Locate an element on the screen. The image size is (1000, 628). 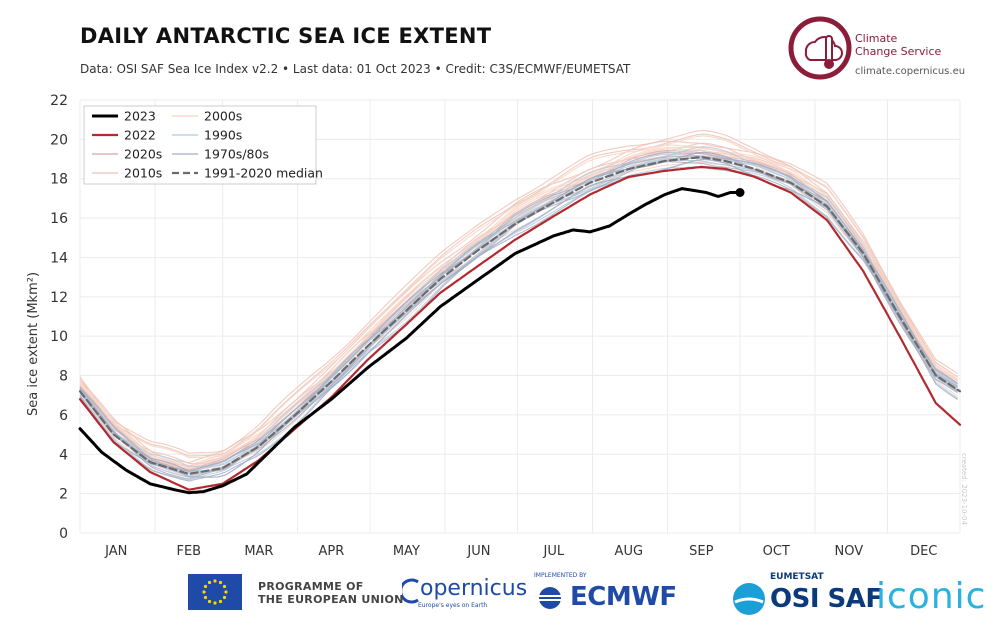
y-tick-label: 18 is located at coordinates (59, 180).